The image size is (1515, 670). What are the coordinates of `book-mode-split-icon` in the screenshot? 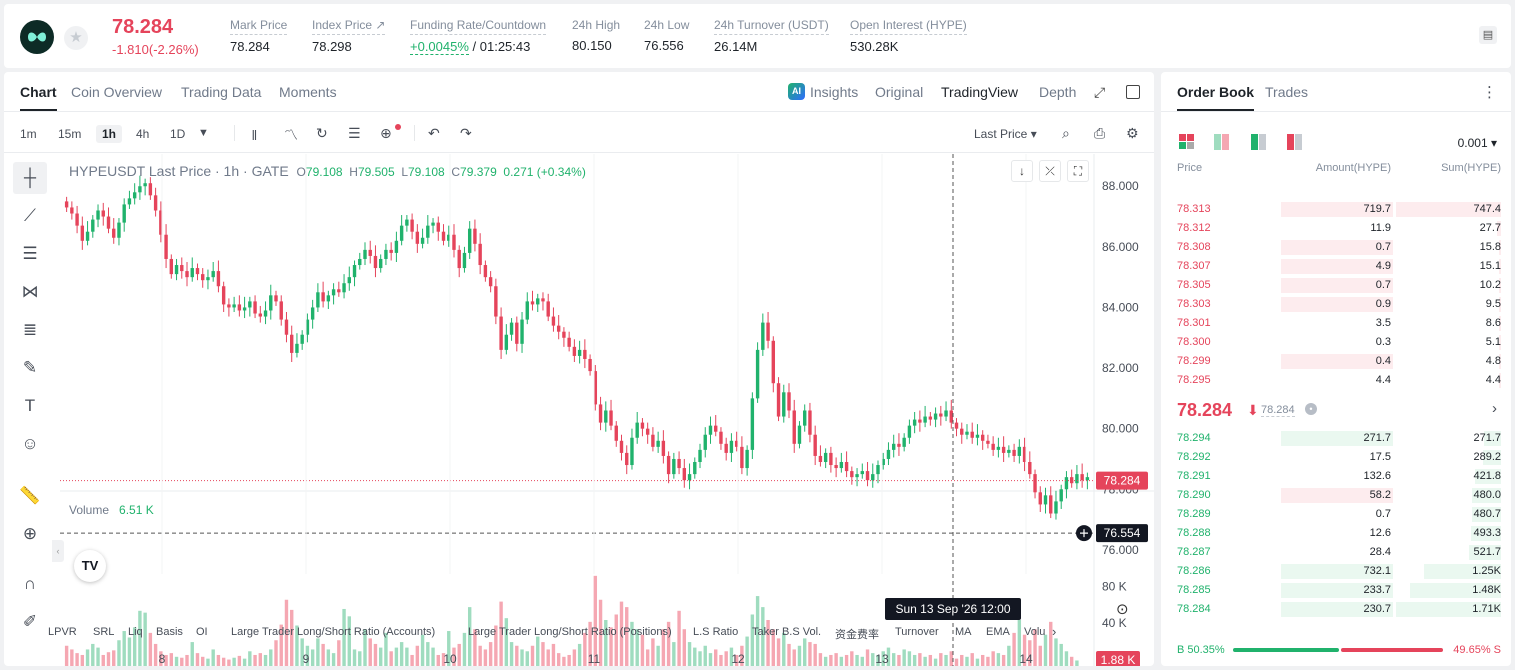 It's located at (1222, 142).